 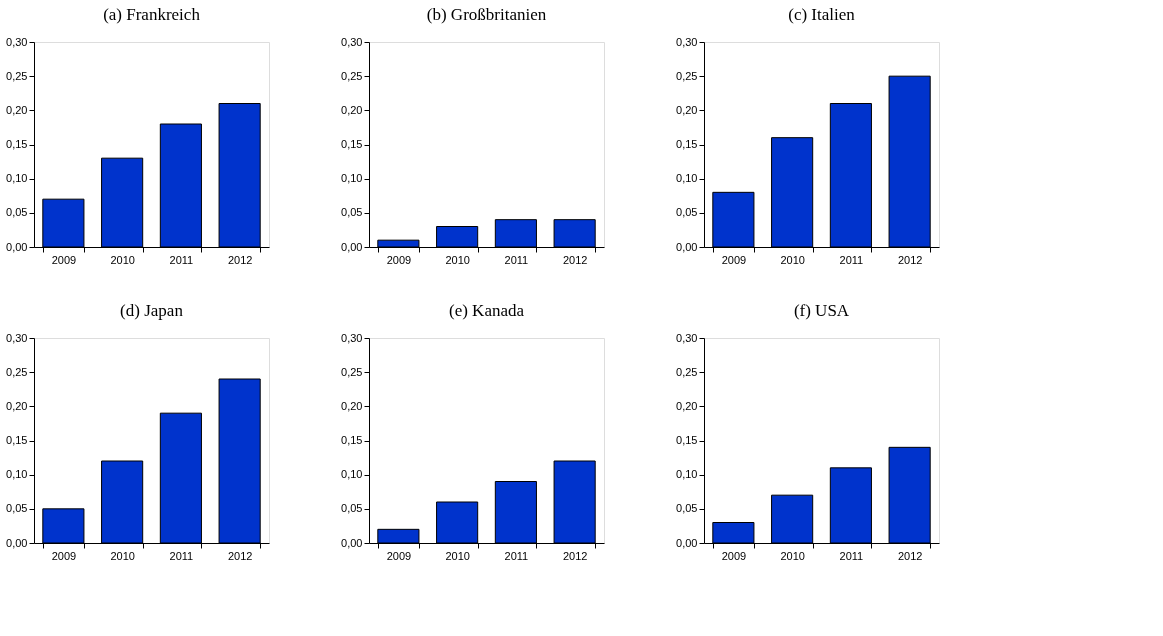 What do you see at coordinates (486, 14) in the screenshot?
I see `chart-title: (b) Großbritanien` at bounding box center [486, 14].